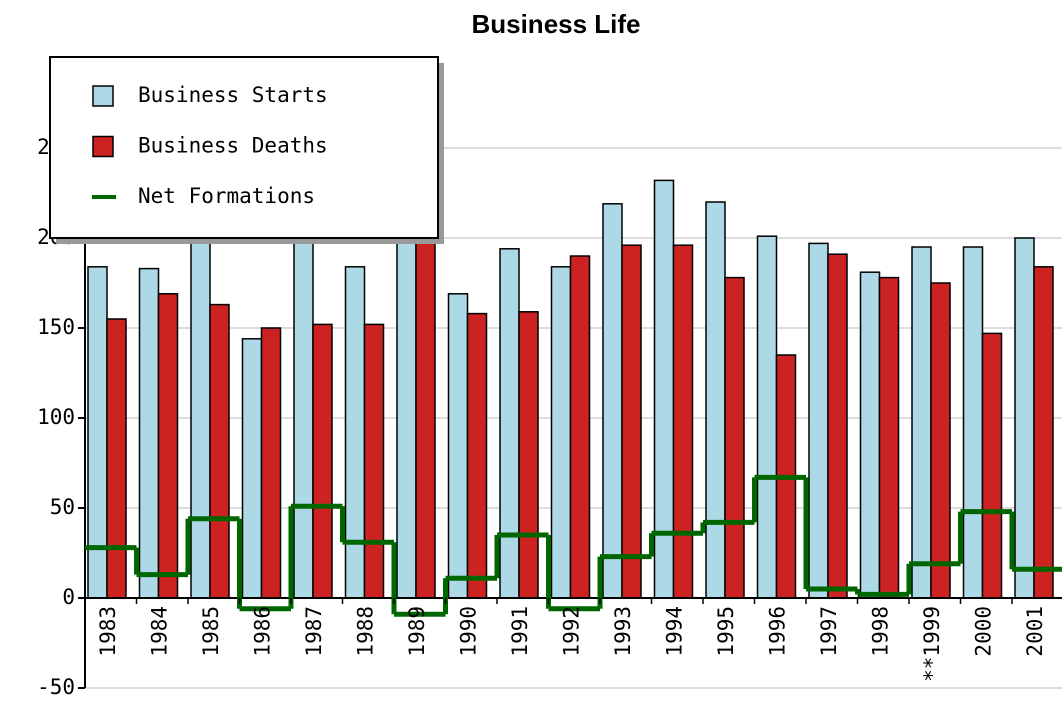  What do you see at coordinates (623, 631) in the screenshot?
I see `x-tick-label: 1993` at bounding box center [623, 631].